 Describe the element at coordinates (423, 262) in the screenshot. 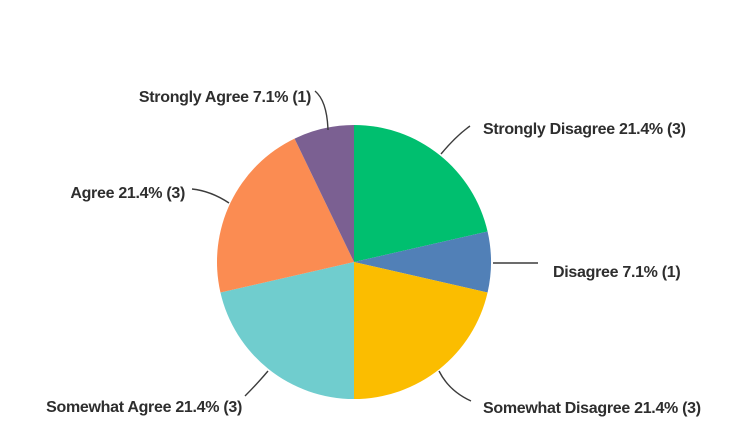

I see `pie-slice-disagree` at that location.